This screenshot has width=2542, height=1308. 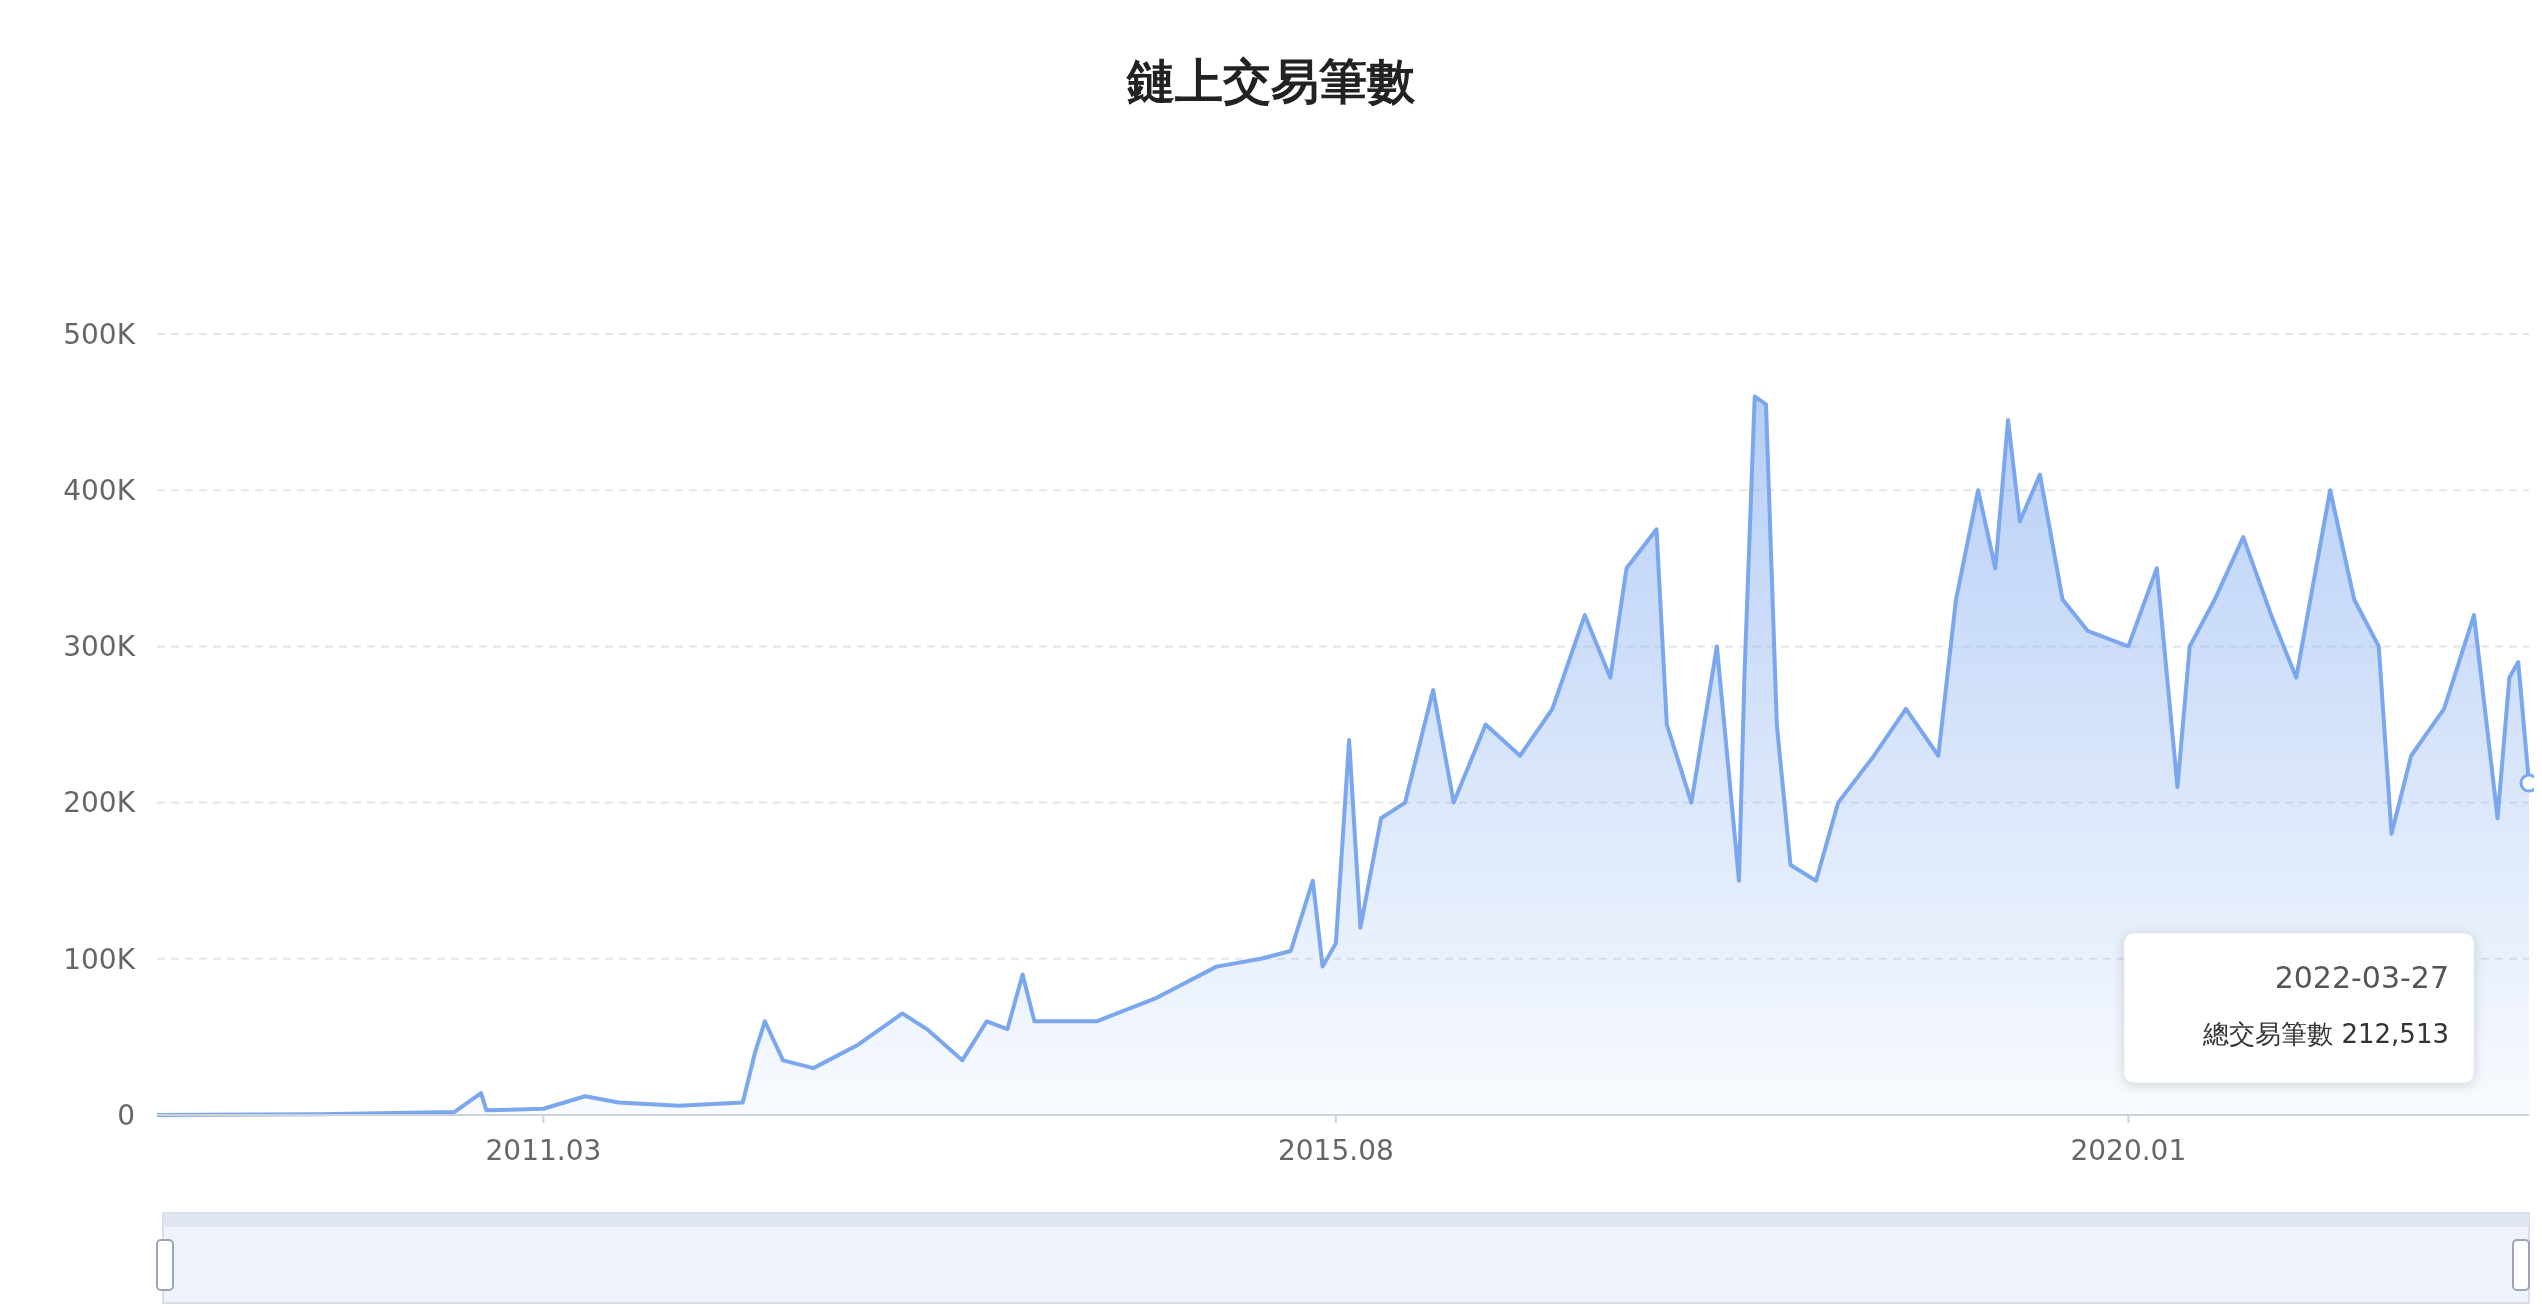 What do you see at coordinates (99, 490) in the screenshot?
I see `y-tick-label: 400K` at bounding box center [99, 490].